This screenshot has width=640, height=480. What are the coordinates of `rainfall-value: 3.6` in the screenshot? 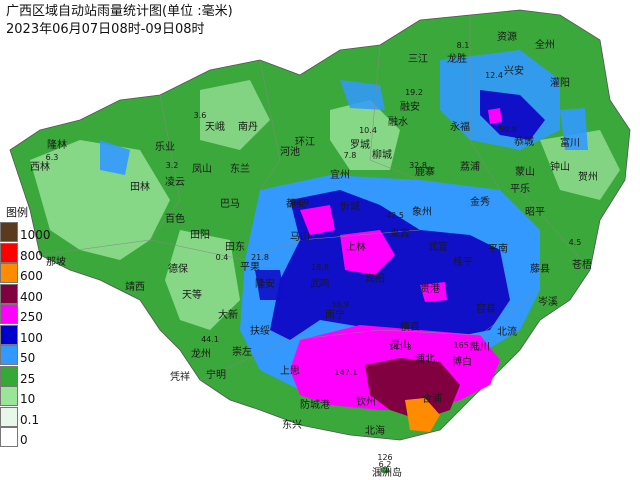 It's located at (200, 115).